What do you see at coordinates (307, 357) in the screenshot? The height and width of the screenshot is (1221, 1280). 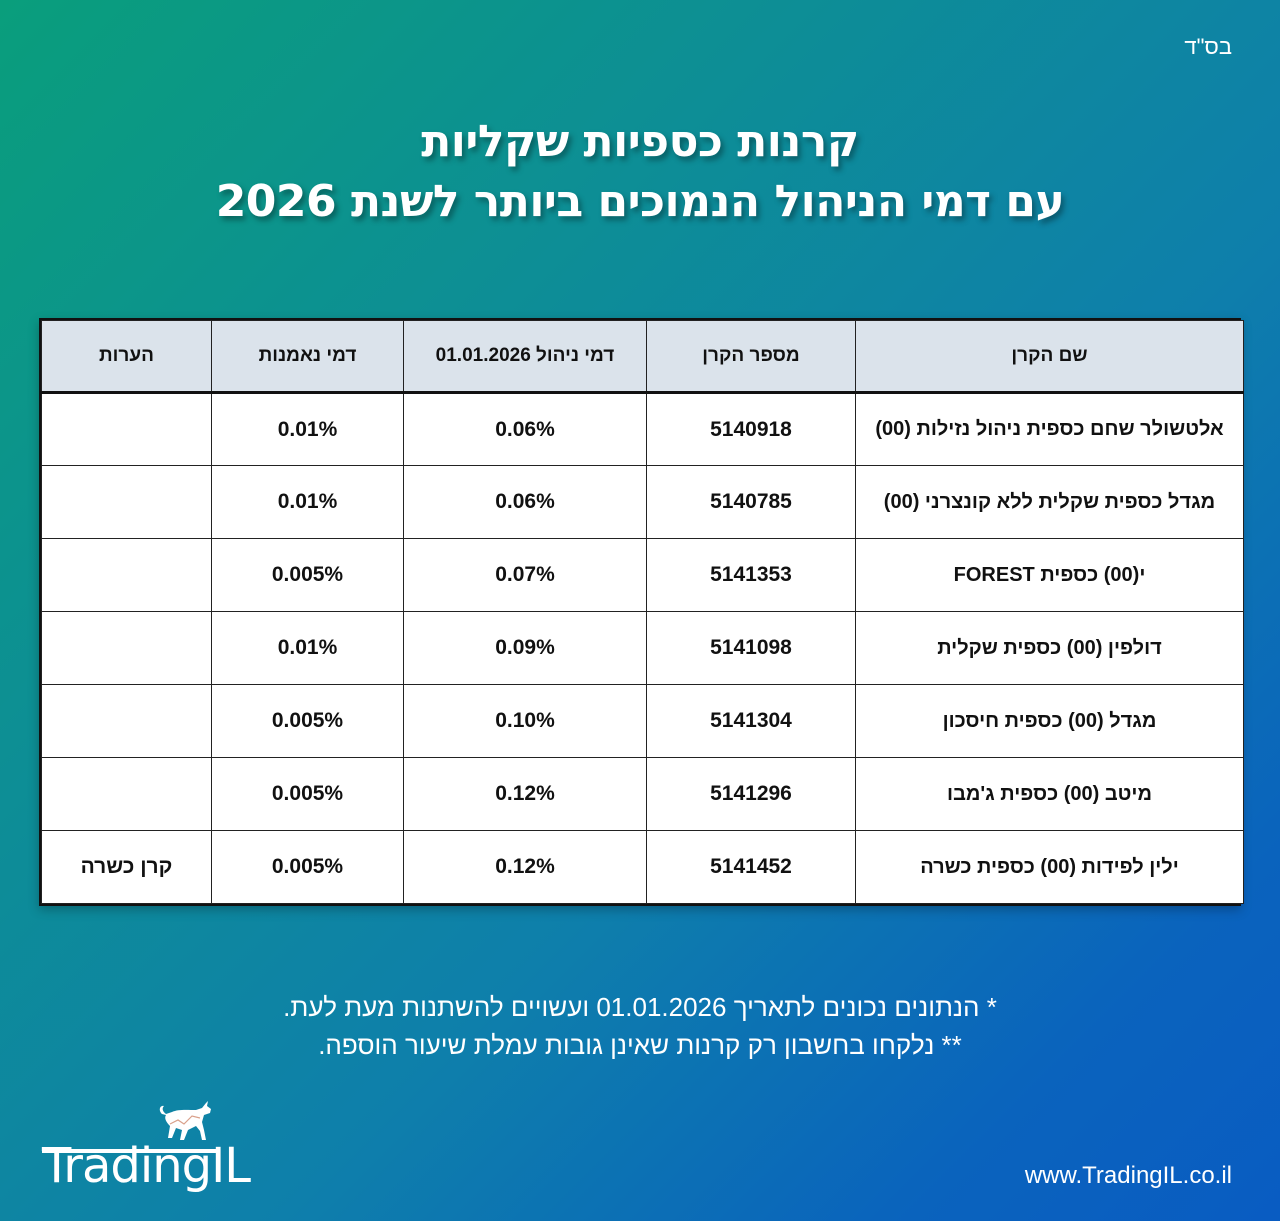 I see `column-header-trust-fee: דמי נאמנות` at bounding box center [307, 357].